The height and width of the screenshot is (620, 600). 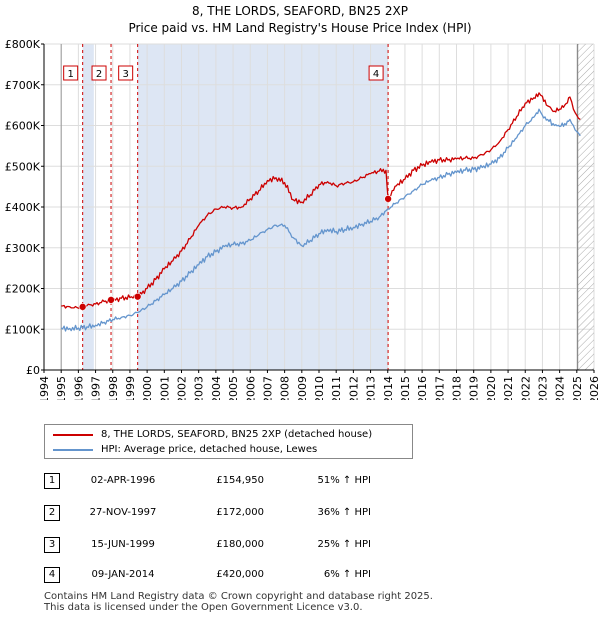 What do you see at coordinates (216, 388) in the screenshot?
I see `x-tick-label: 2004` at bounding box center [216, 388].